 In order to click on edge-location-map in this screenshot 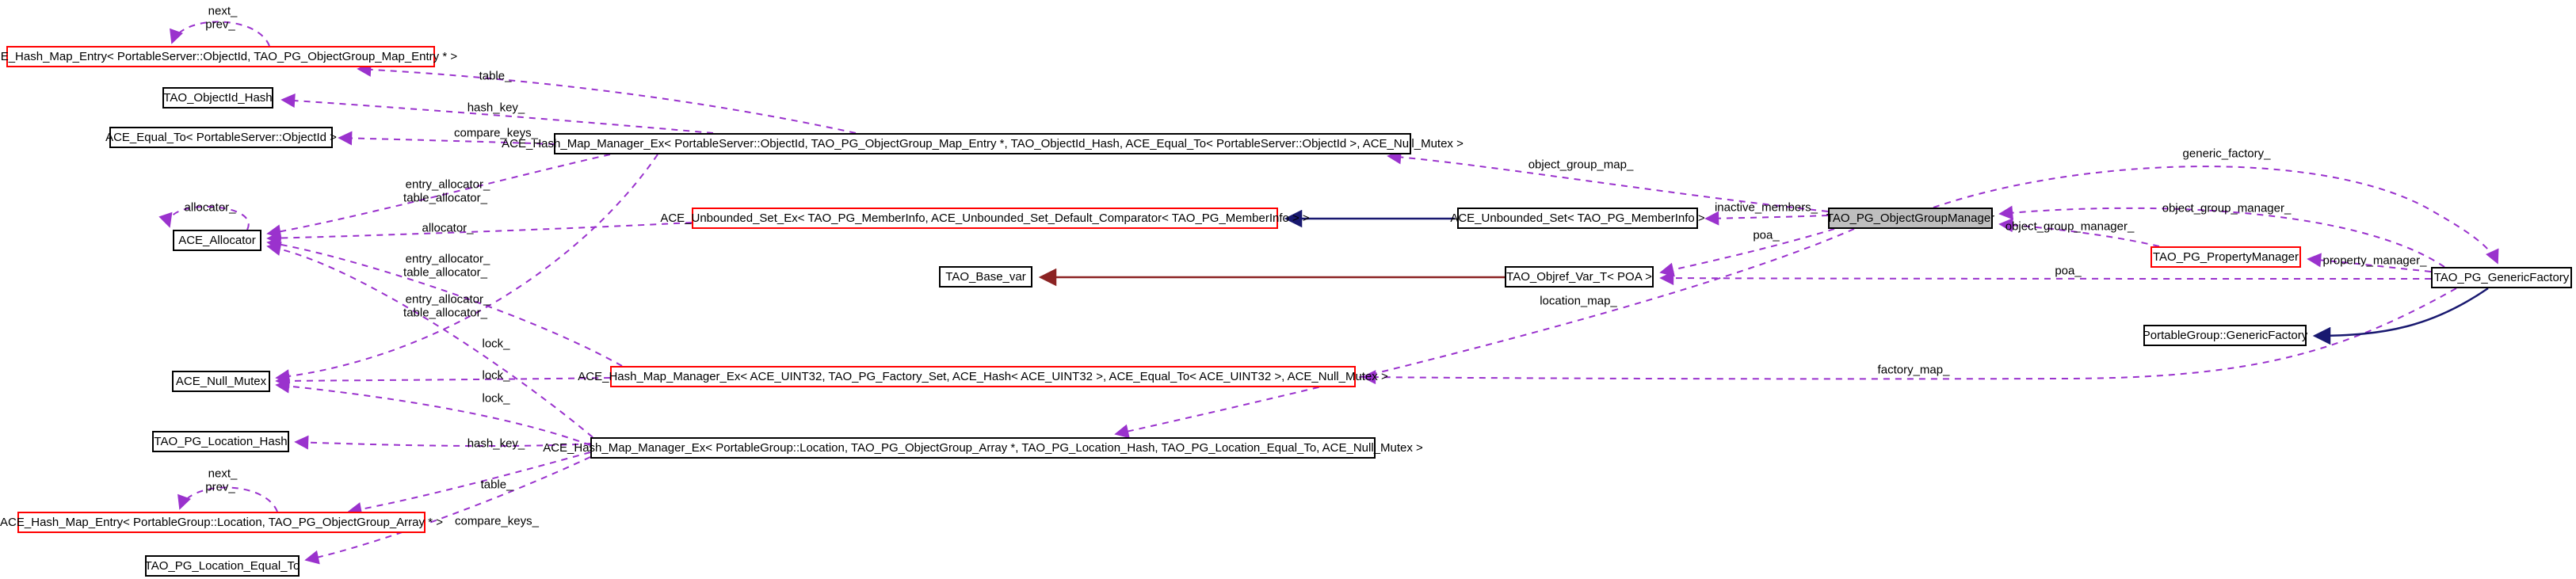, I will do `click(1484, 333)`.